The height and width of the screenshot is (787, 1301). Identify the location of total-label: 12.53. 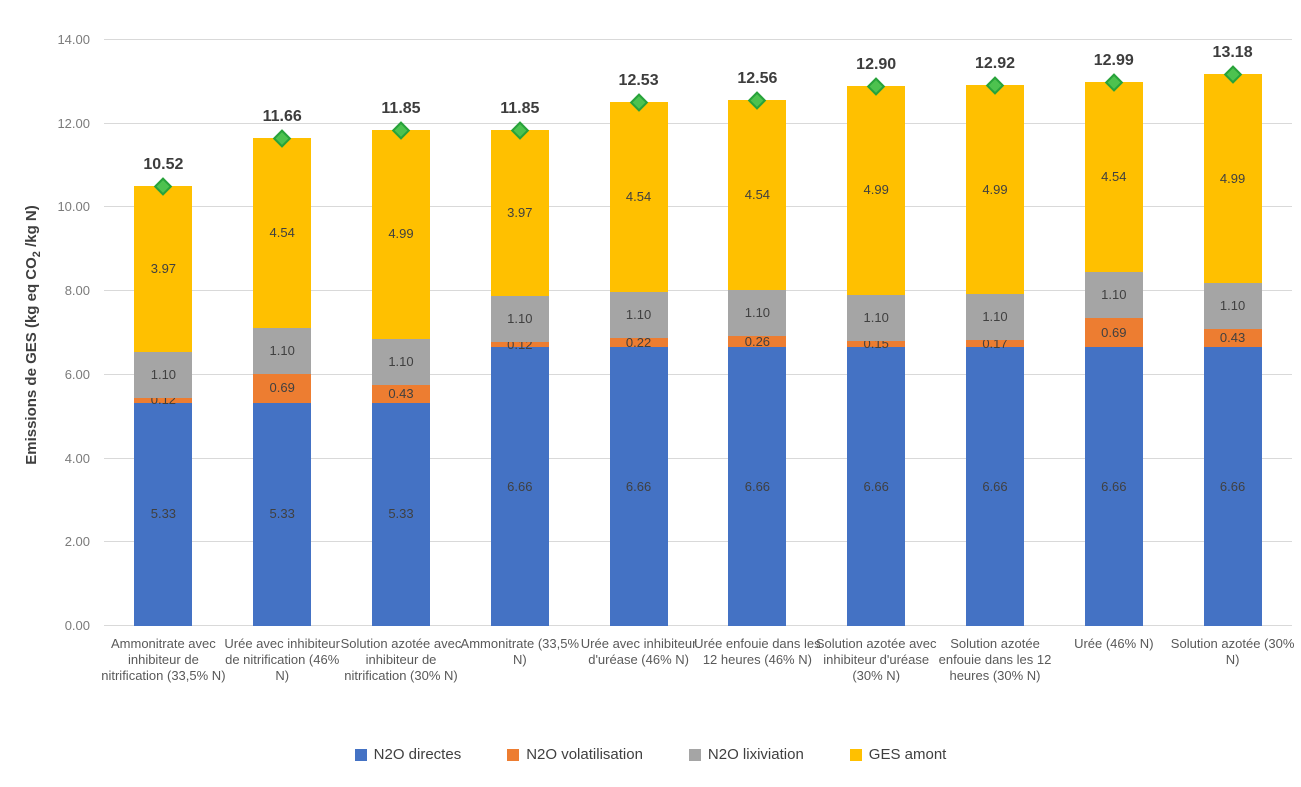
(638, 80).